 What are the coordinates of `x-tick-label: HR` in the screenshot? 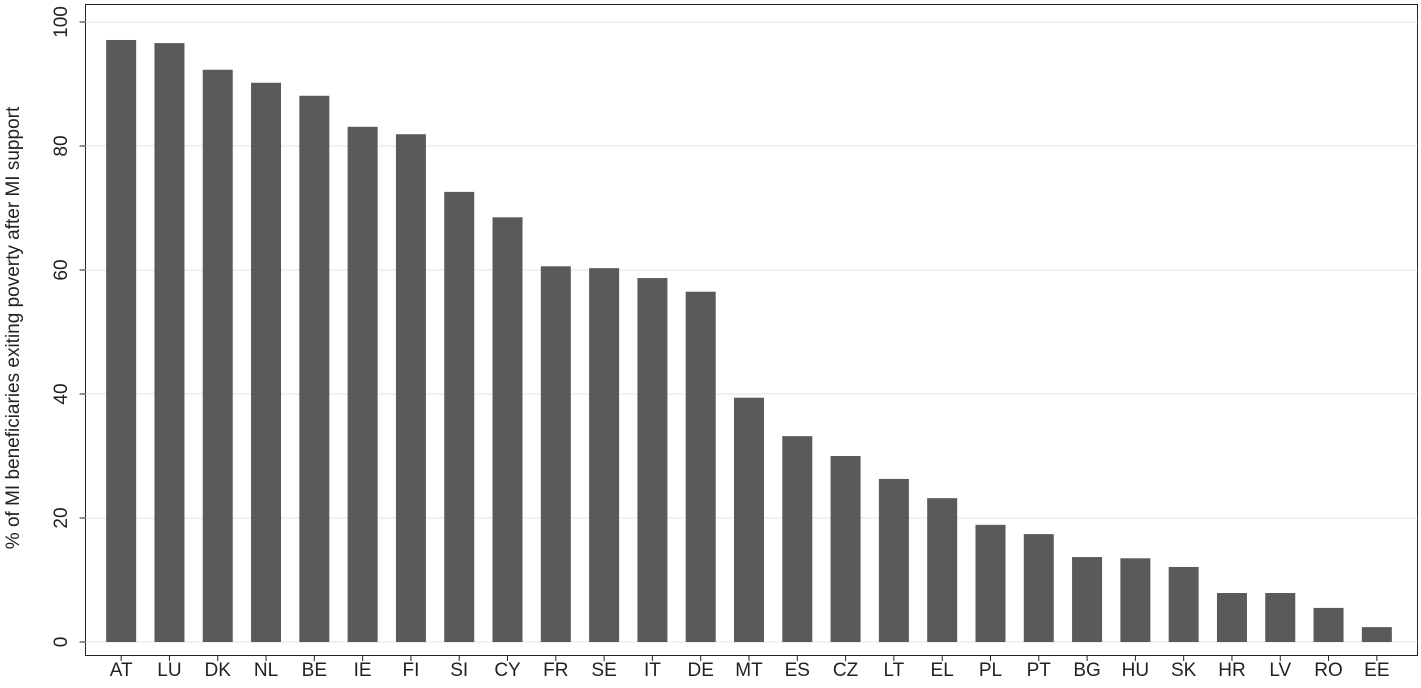 It's located at (1231, 670).